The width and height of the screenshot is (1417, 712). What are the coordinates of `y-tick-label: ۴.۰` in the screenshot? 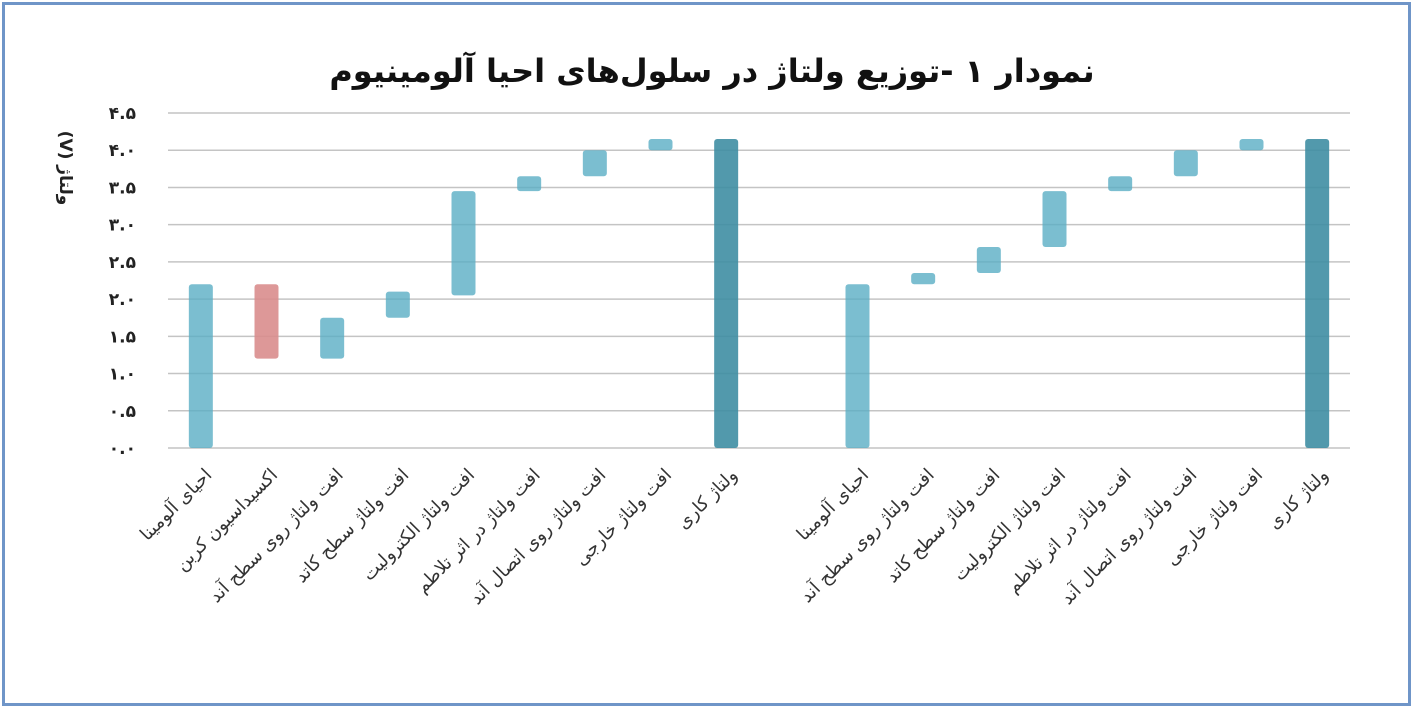 It's located at (122, 151).